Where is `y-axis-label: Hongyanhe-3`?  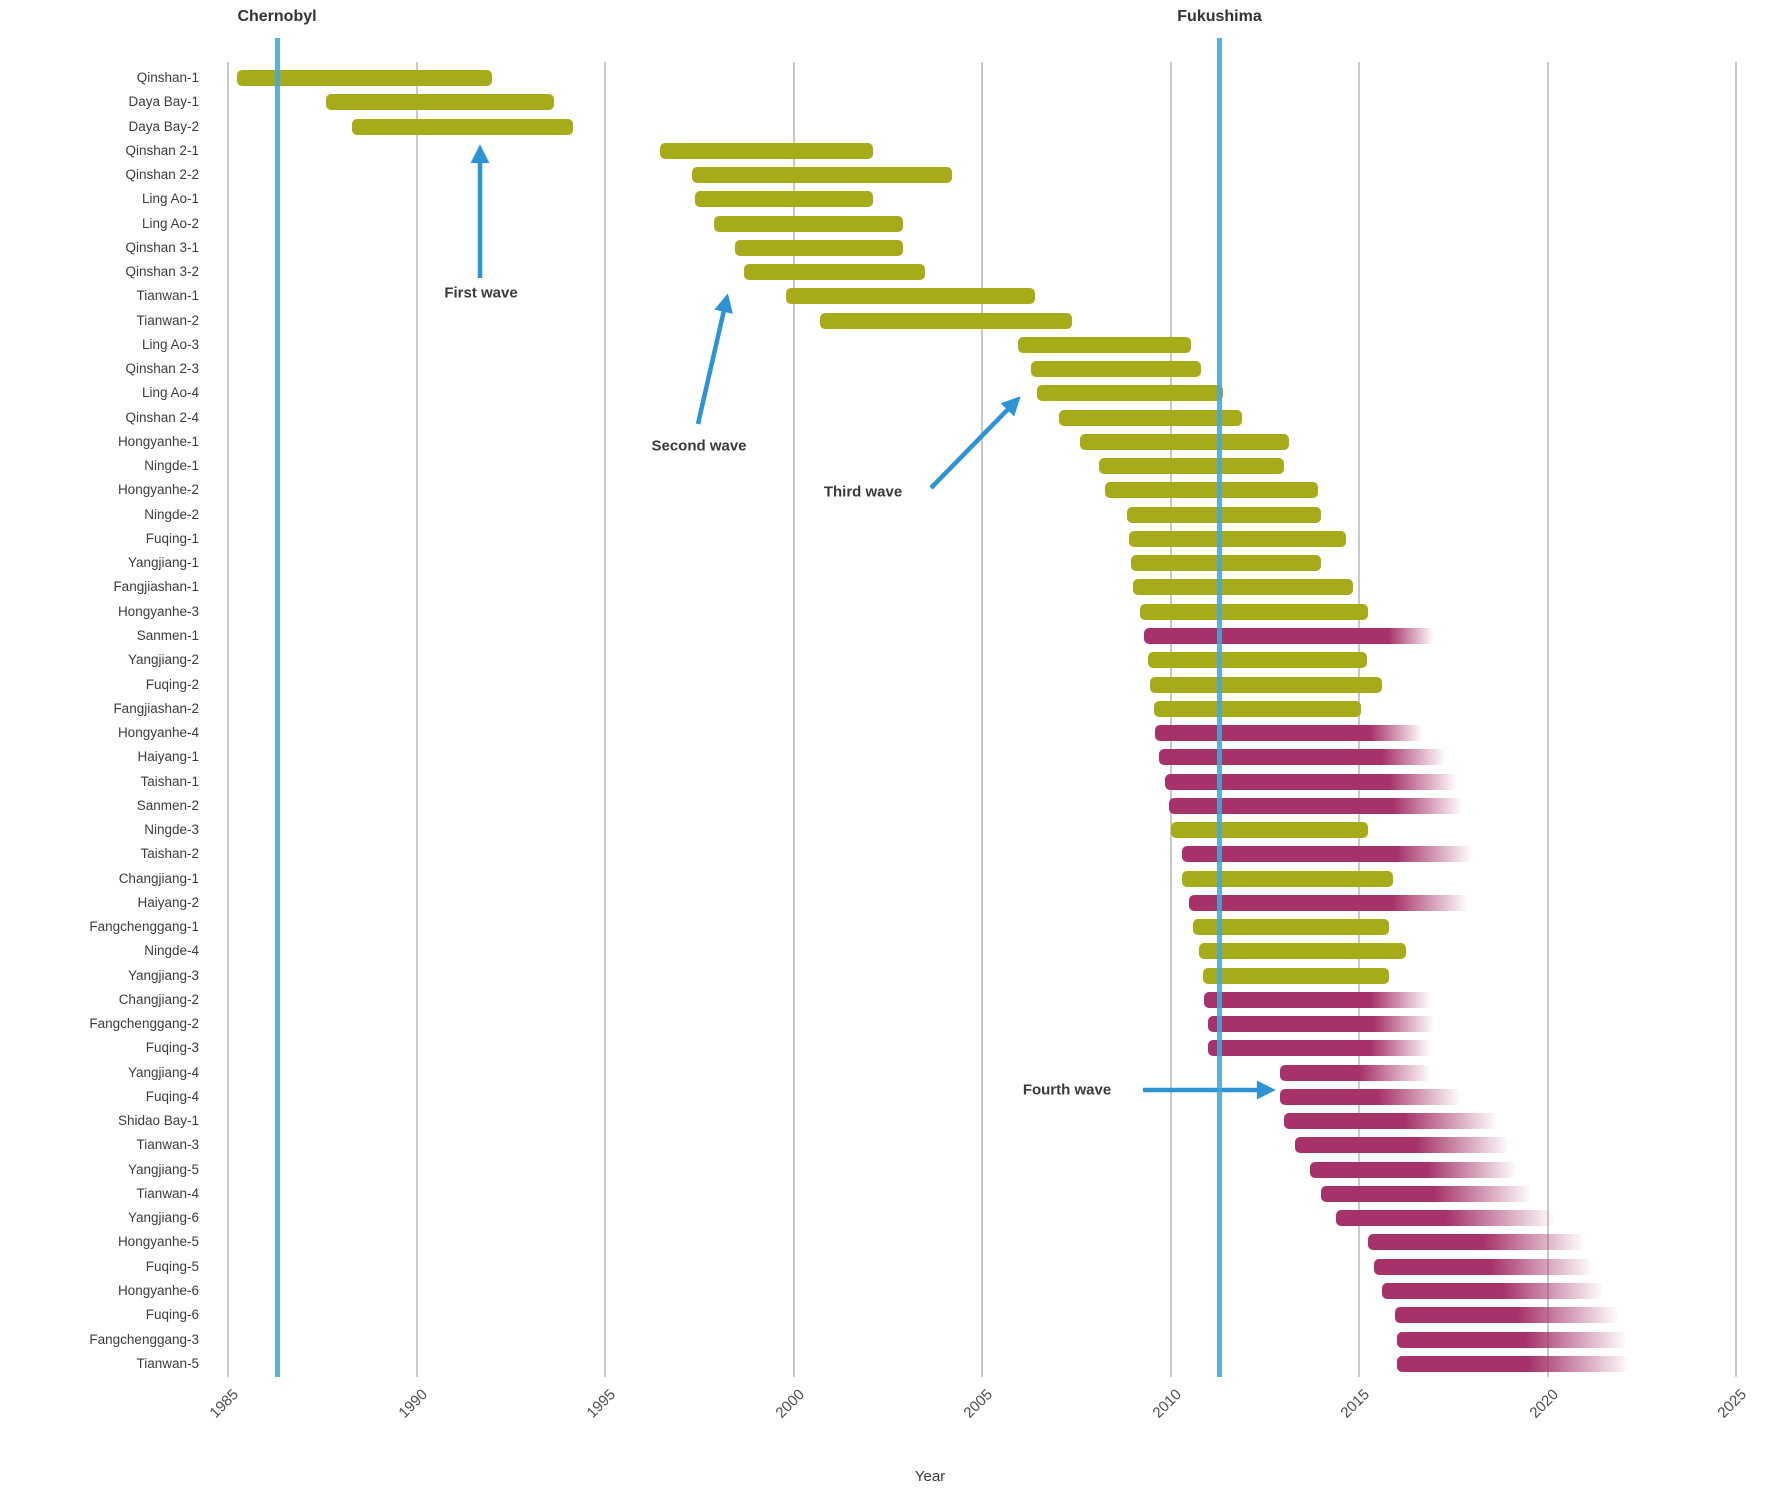
y-axis-label: Hongyanhe-3 is located at coordinates (158, 611).